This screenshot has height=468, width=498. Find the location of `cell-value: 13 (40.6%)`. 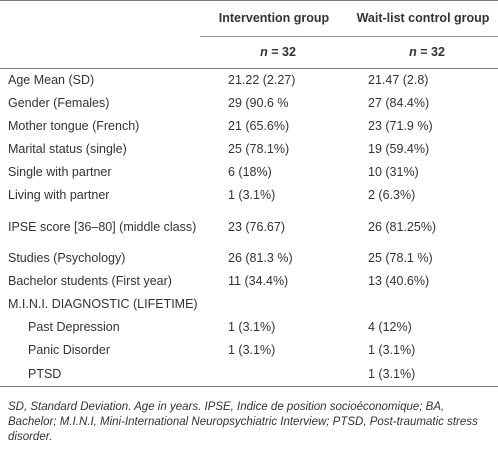

cell-value: 13 (40.6%) is located at coordinates (399, 281).